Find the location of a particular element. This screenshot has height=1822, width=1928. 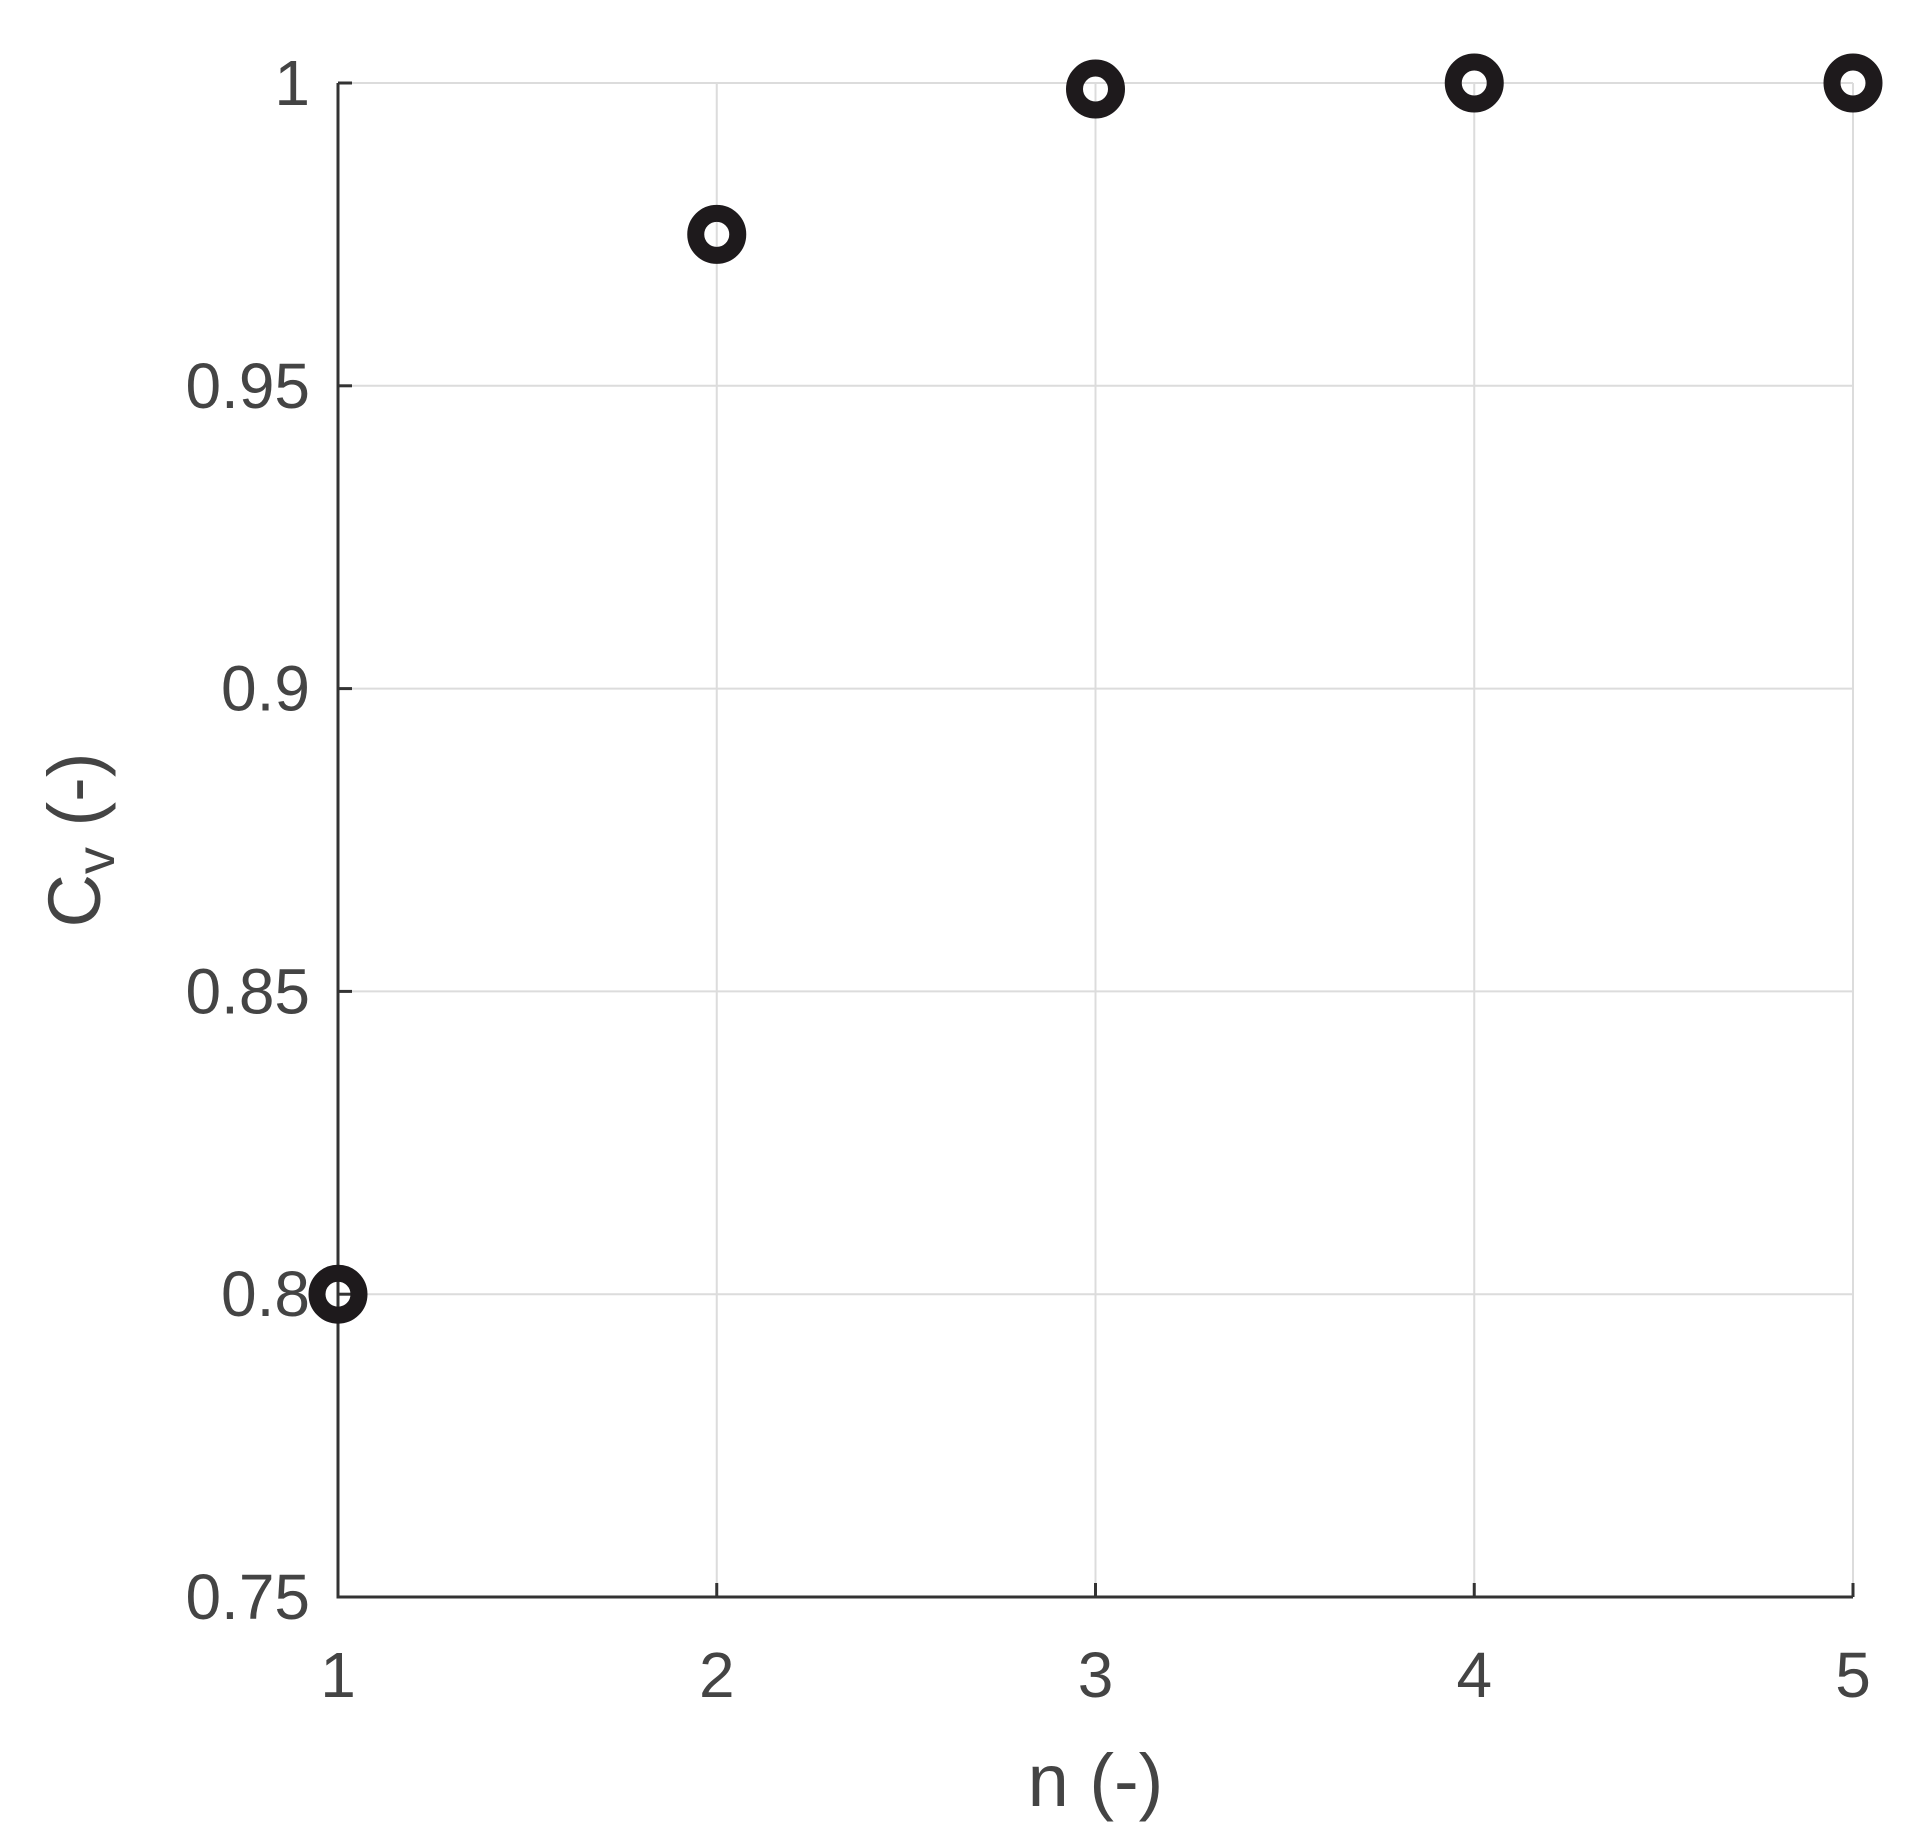

y-axis-label-main: C is located at coordinates (74, 900).